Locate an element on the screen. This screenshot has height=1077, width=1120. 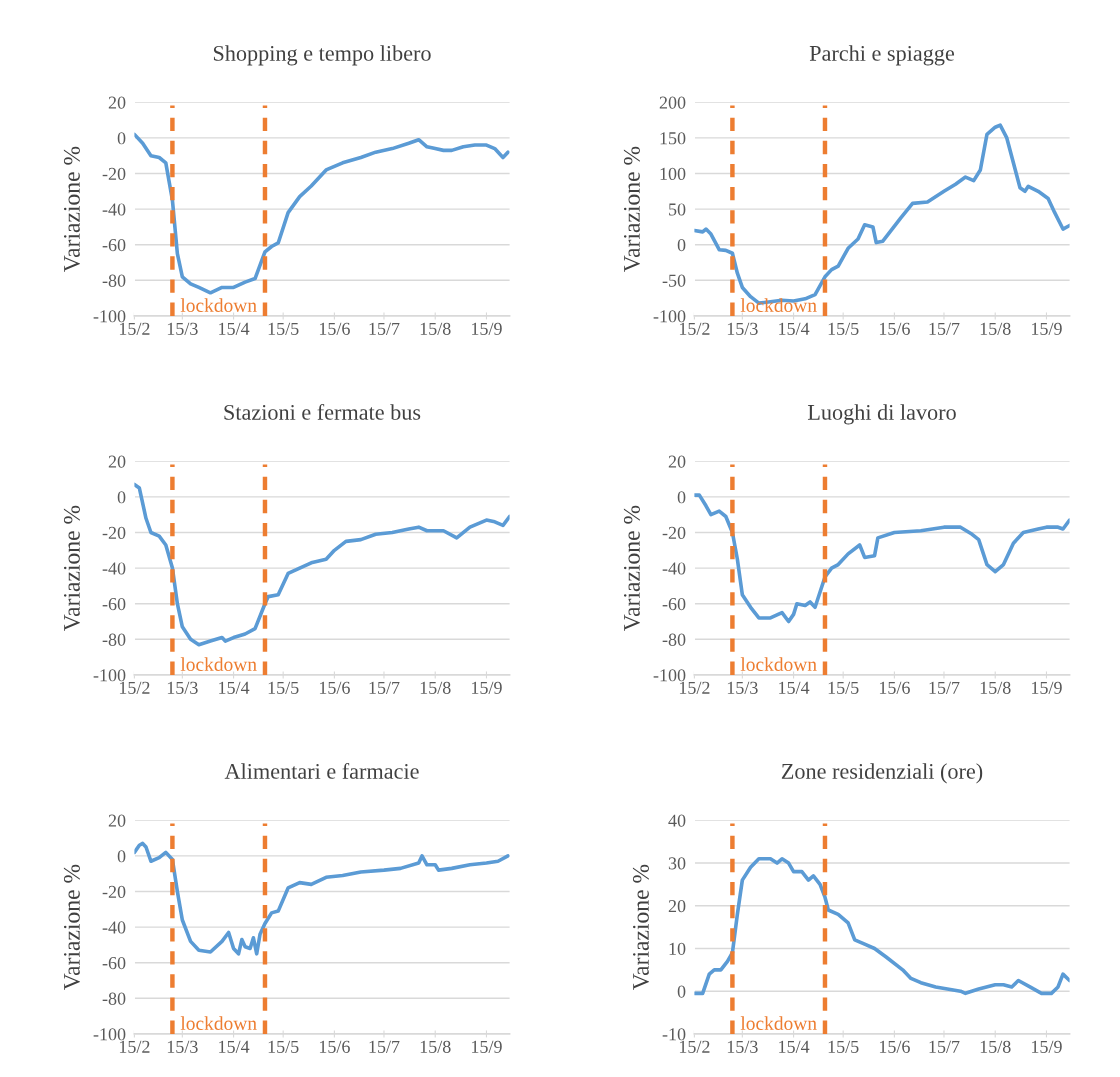
y-tick-label: 150 is located at coordinates (673, 138).